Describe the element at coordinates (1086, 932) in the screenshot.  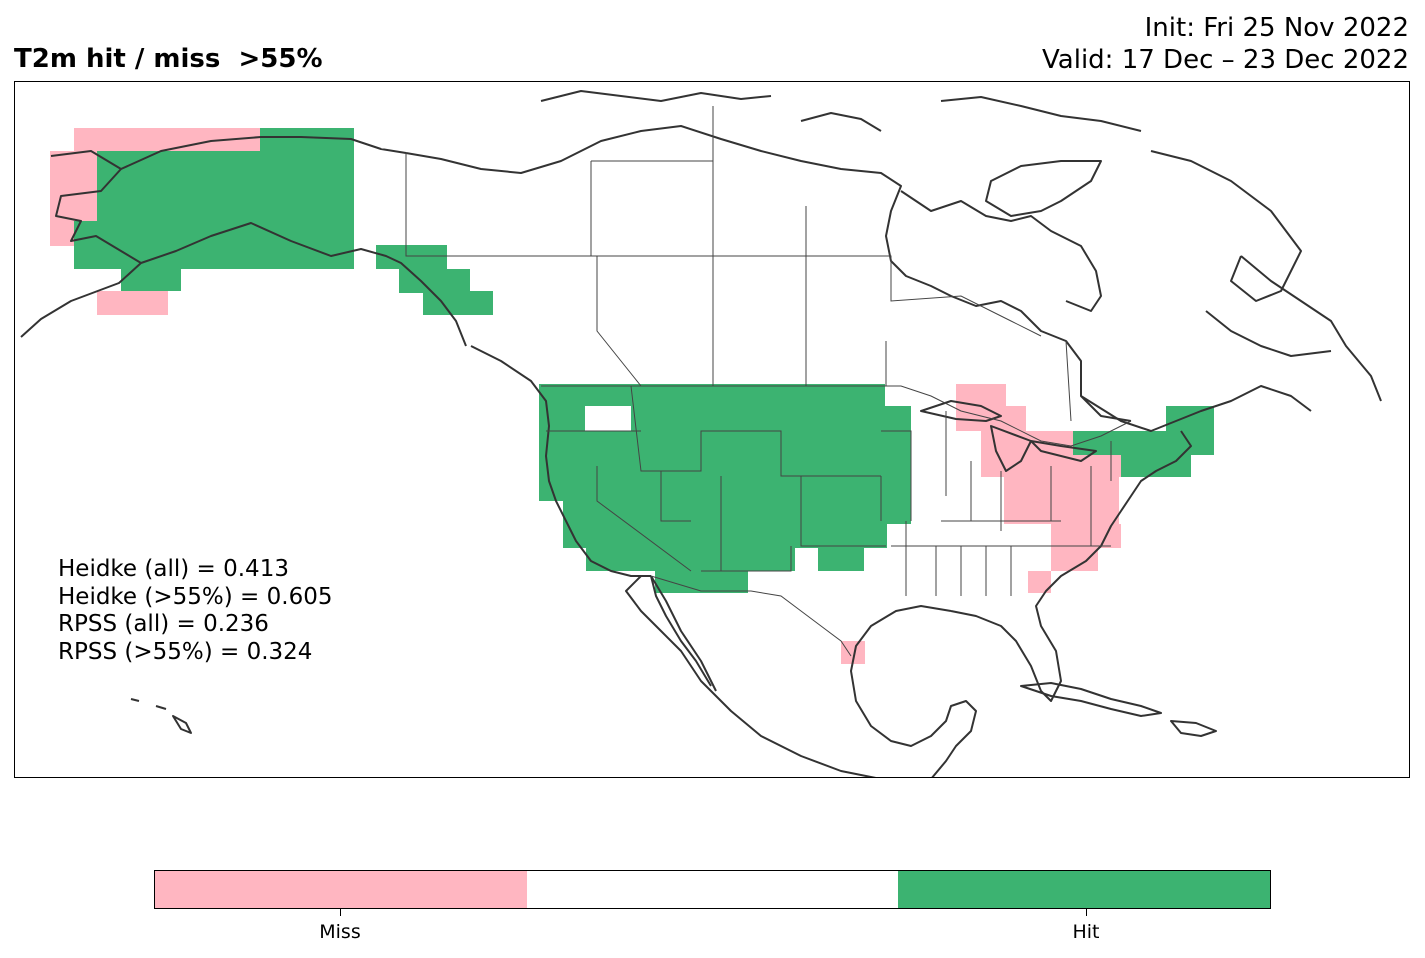
I see `colorbar-label-hit: Hit` at that location.